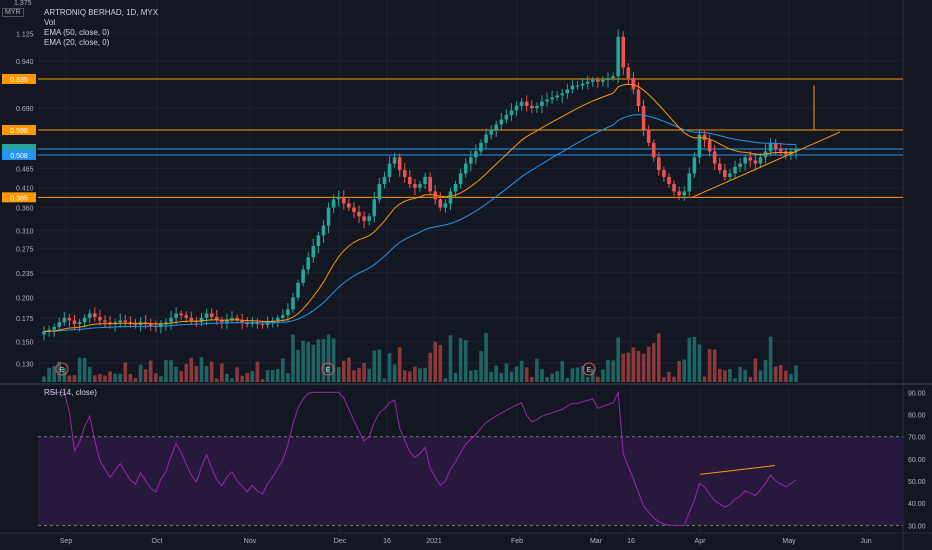 This screenshot has height=550, width=932. I want to click on rsi-tick-label: 40.00, so click(917, 504).